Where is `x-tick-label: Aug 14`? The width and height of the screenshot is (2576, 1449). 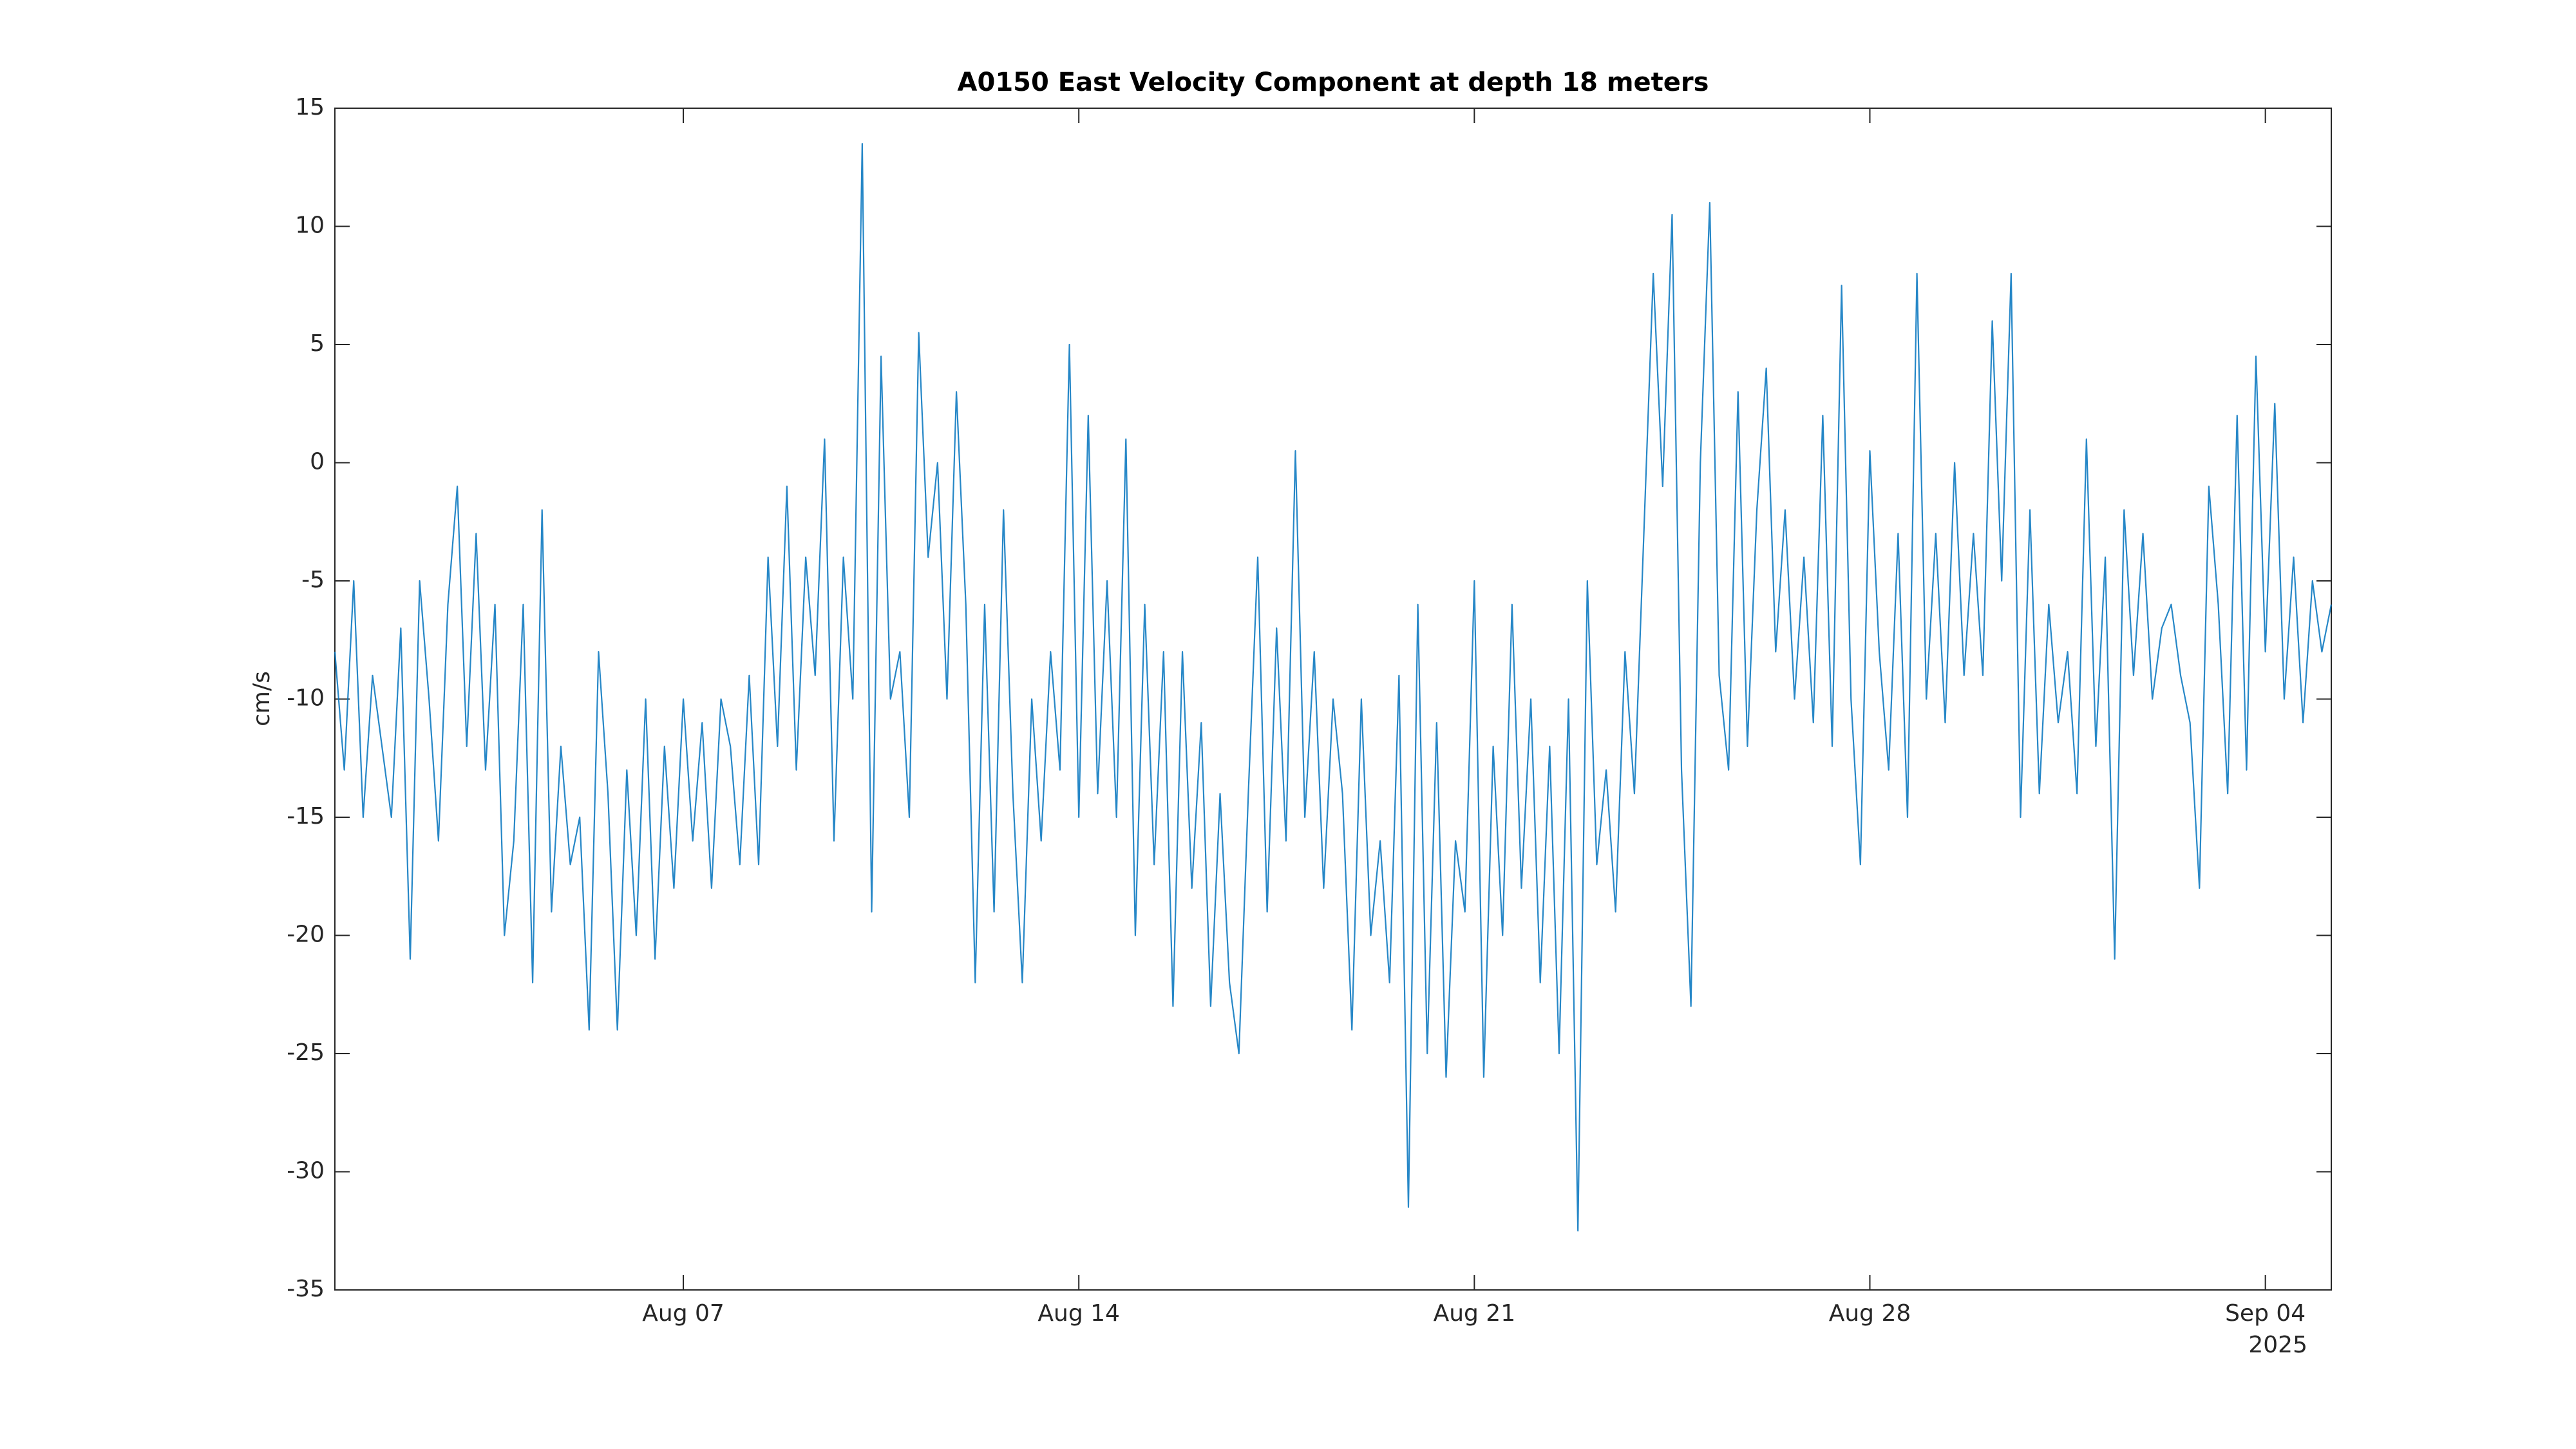
x-tick-label: Aug 14 is located at coordinates (1078, 1314).